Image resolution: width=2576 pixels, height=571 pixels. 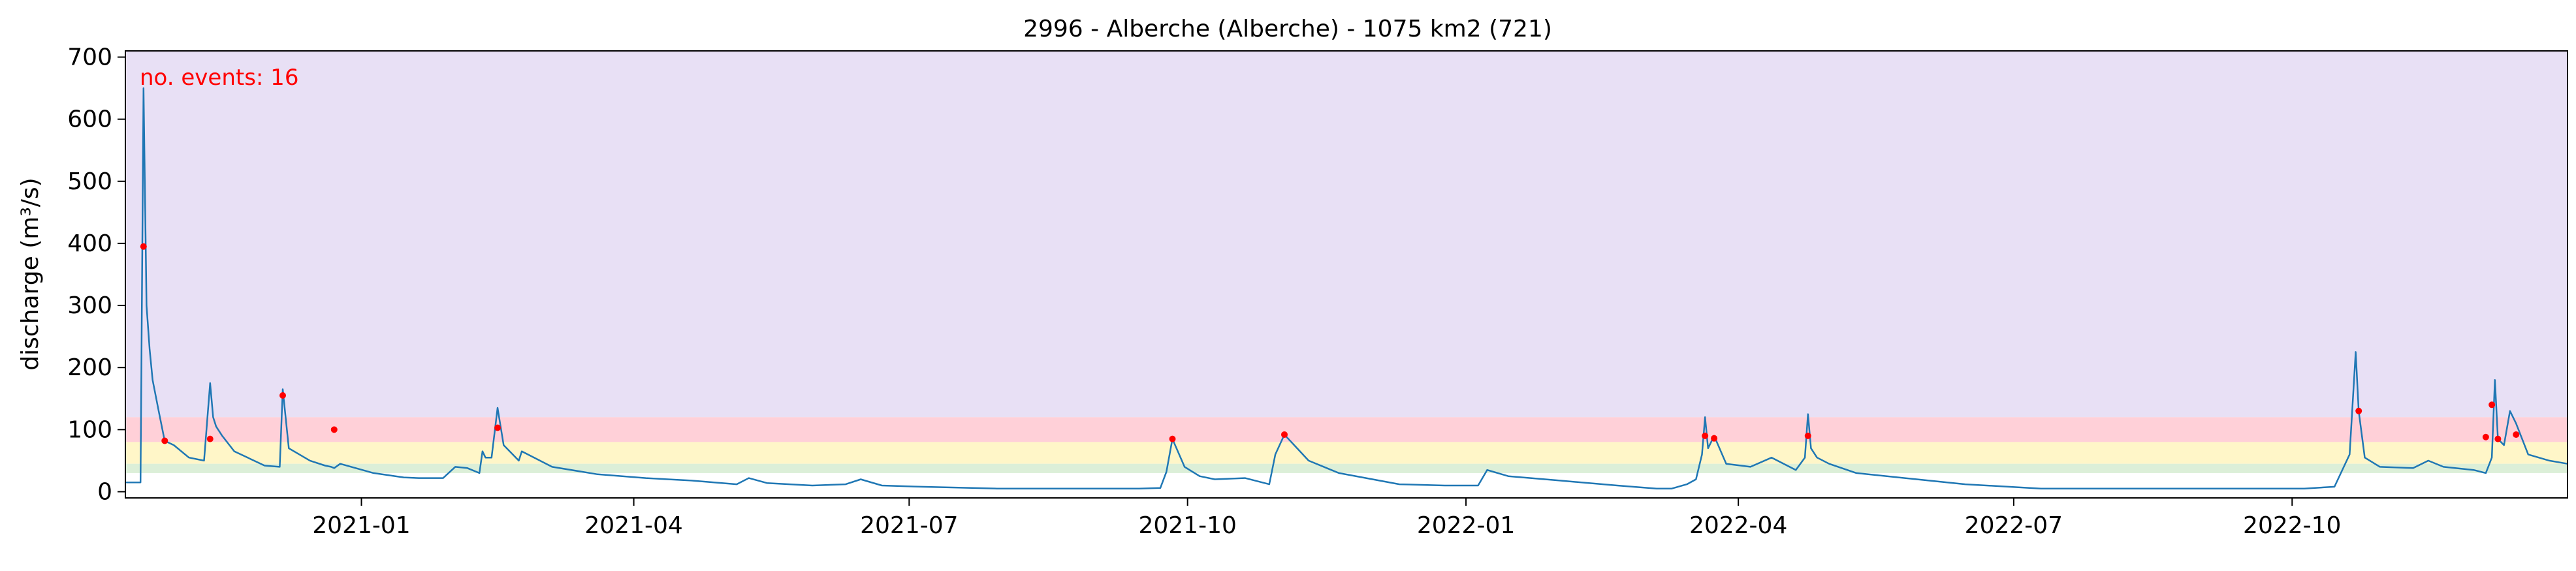 I want to click on y-tick-label: 500, so click(x=89, y=181).